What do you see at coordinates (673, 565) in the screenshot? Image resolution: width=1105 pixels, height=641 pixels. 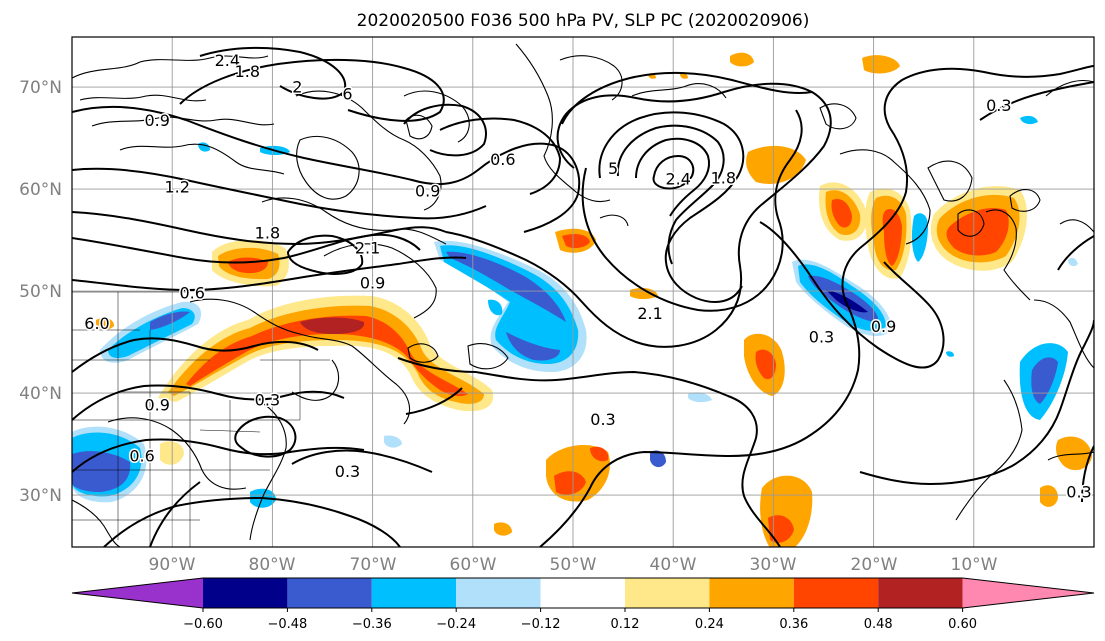 I see `lon-label-40w: 40°W` at bounding box center [673, 565].